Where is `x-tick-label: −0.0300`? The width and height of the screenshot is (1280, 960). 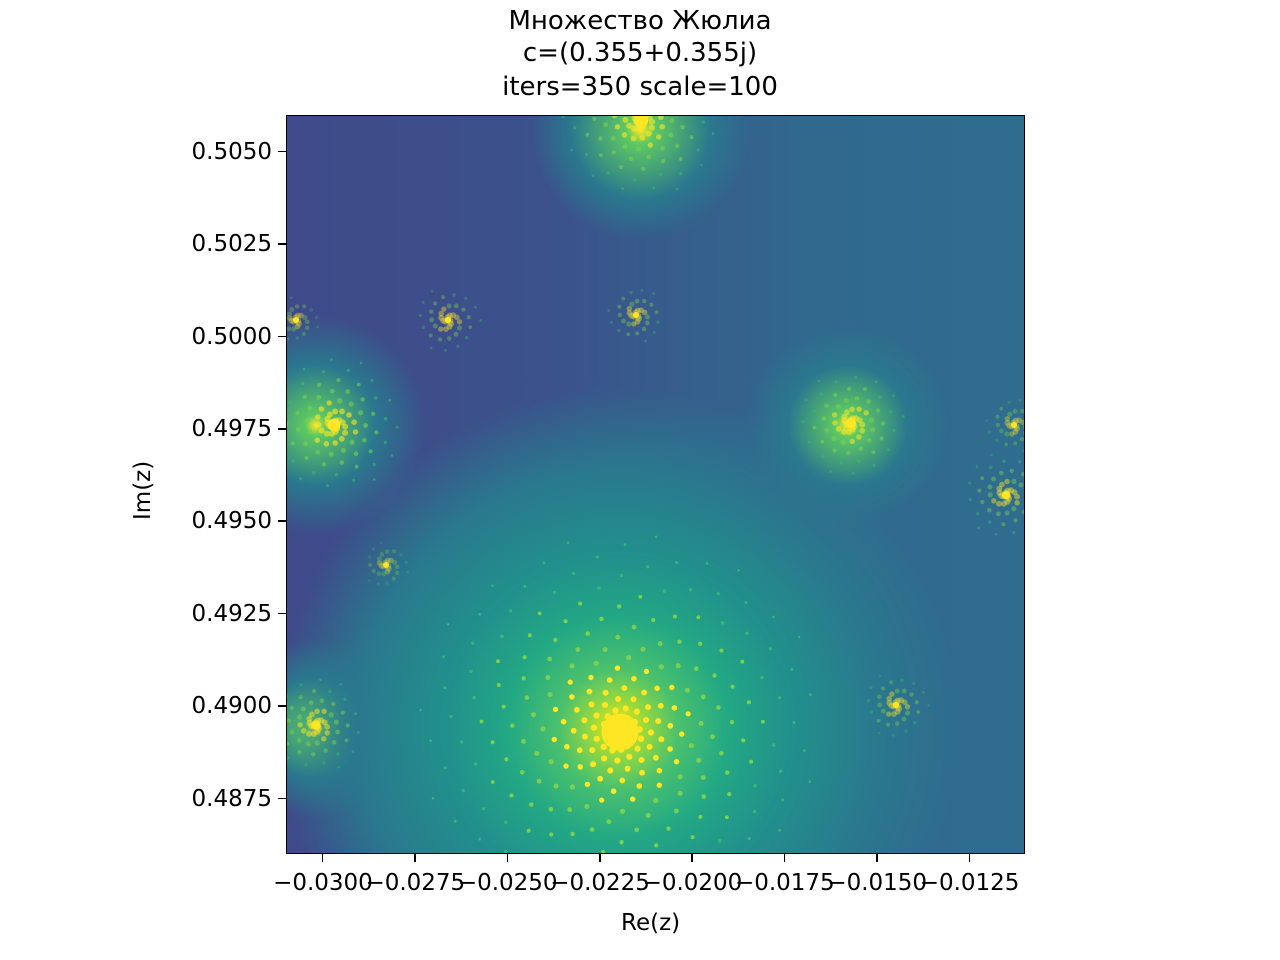
x-tick-label: −0.0300 is located at coordinates (323, 883).